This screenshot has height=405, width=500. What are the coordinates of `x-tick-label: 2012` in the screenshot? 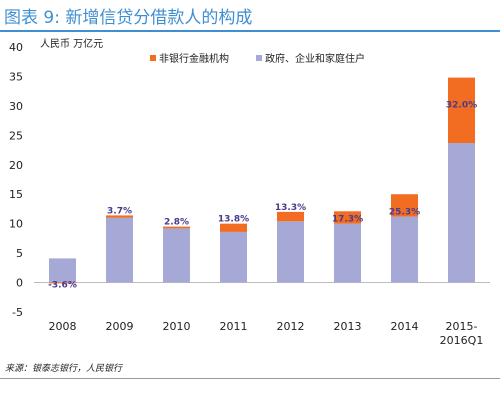 It's located at (291, 326).